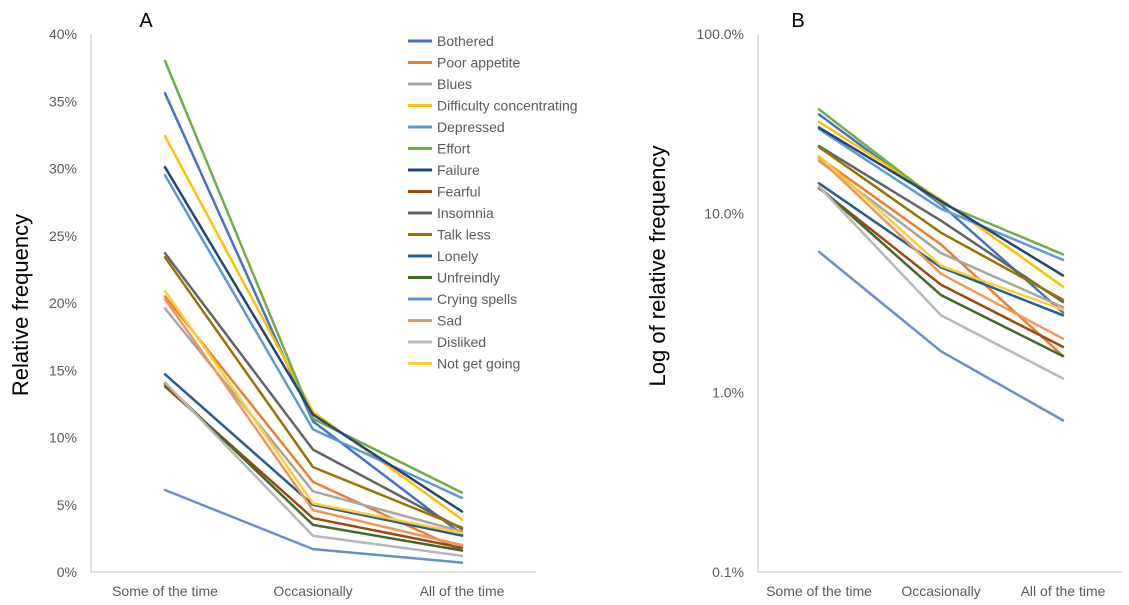 The image size is (1129, 605). I want to click on legend-item-sad: Sad, so click(435, 321).